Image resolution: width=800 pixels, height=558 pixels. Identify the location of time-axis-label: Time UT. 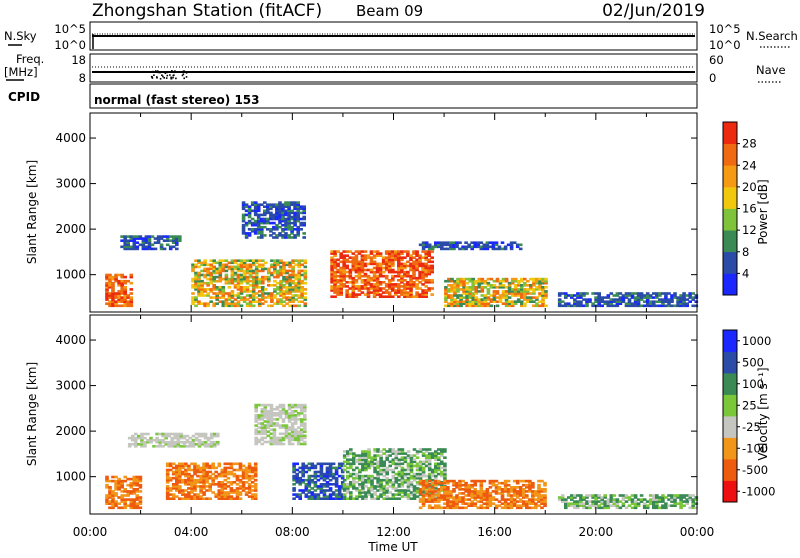
(392, 547).